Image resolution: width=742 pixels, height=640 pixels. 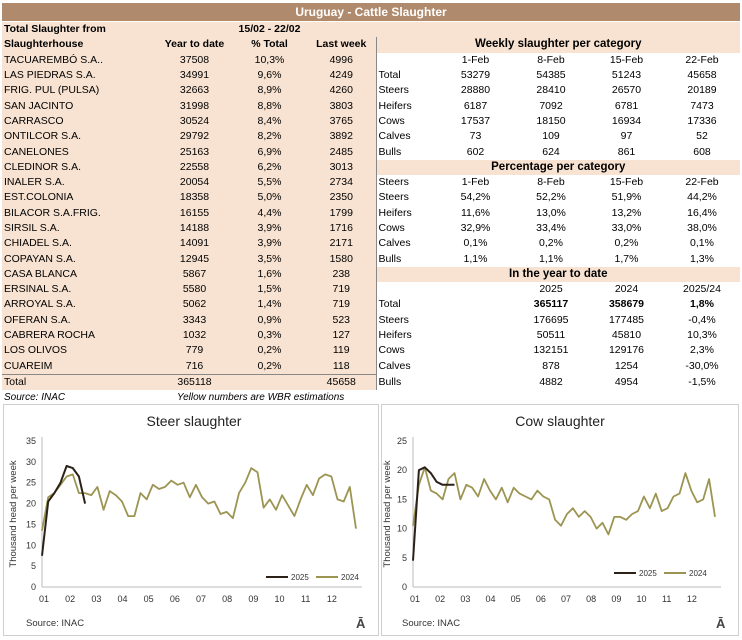 What do you see at coordinates (475, 106) in the screenshot?
I see `weekly-value: 6187` at bounding box center [475, 106].